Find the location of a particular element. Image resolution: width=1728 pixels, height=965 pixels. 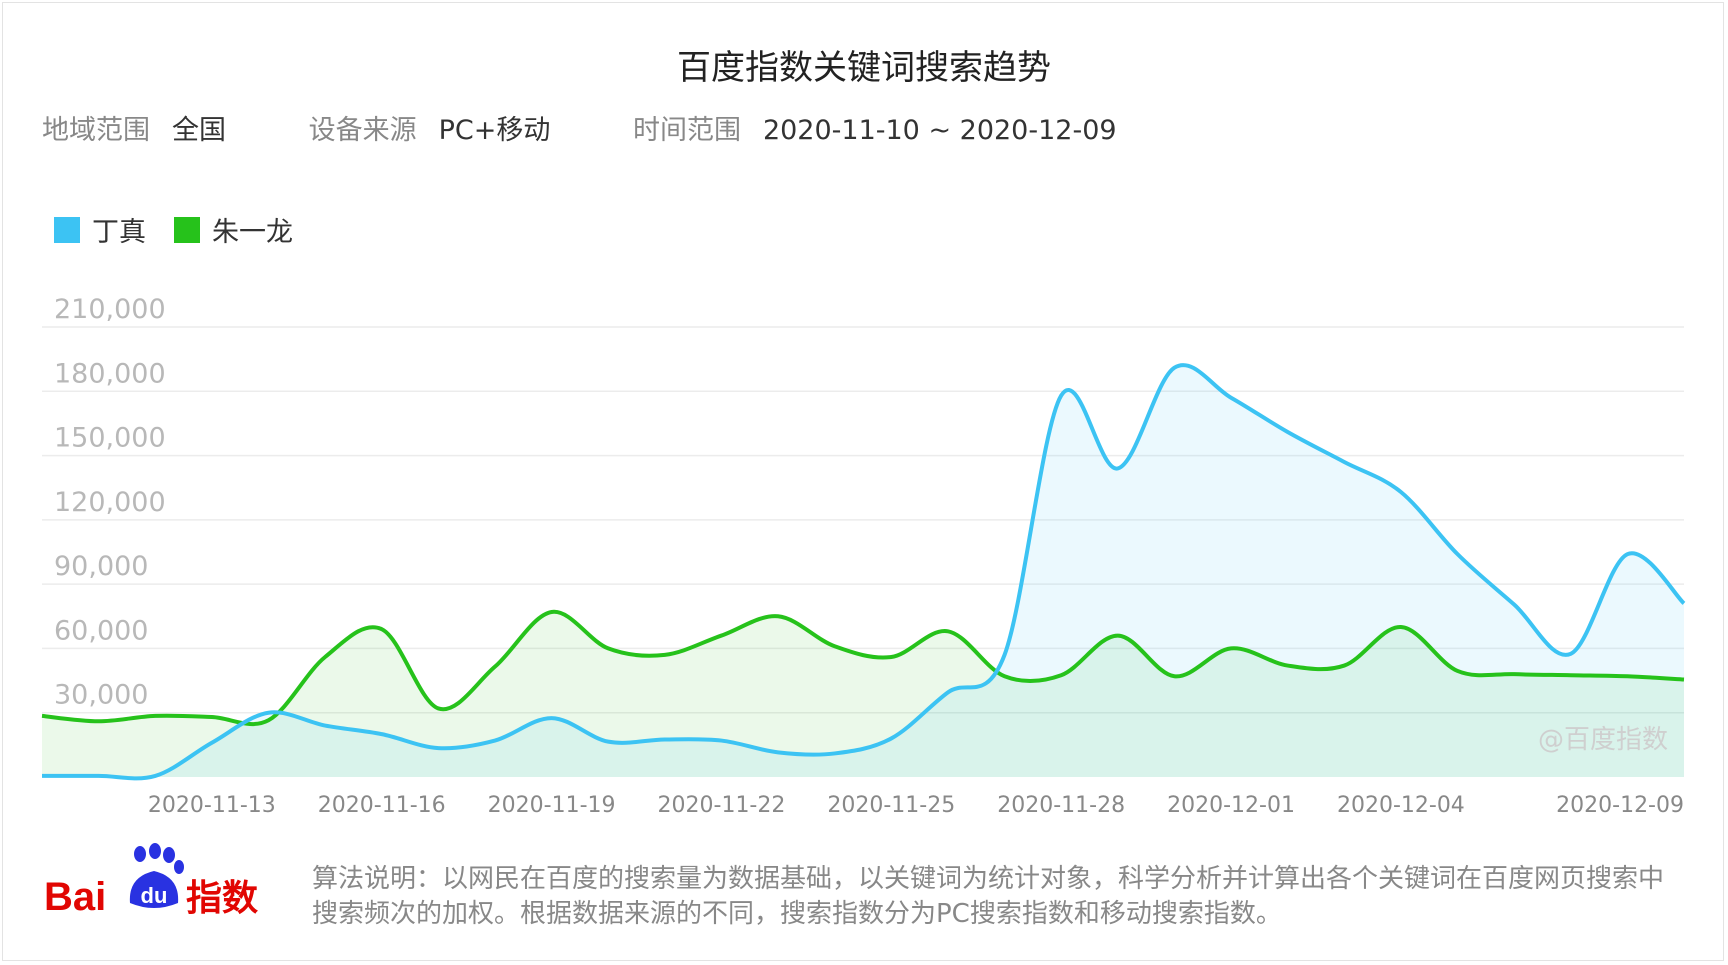

time-value: 2020-11-10 ~ 2020-12-09 is located at coordinates (939, 130).